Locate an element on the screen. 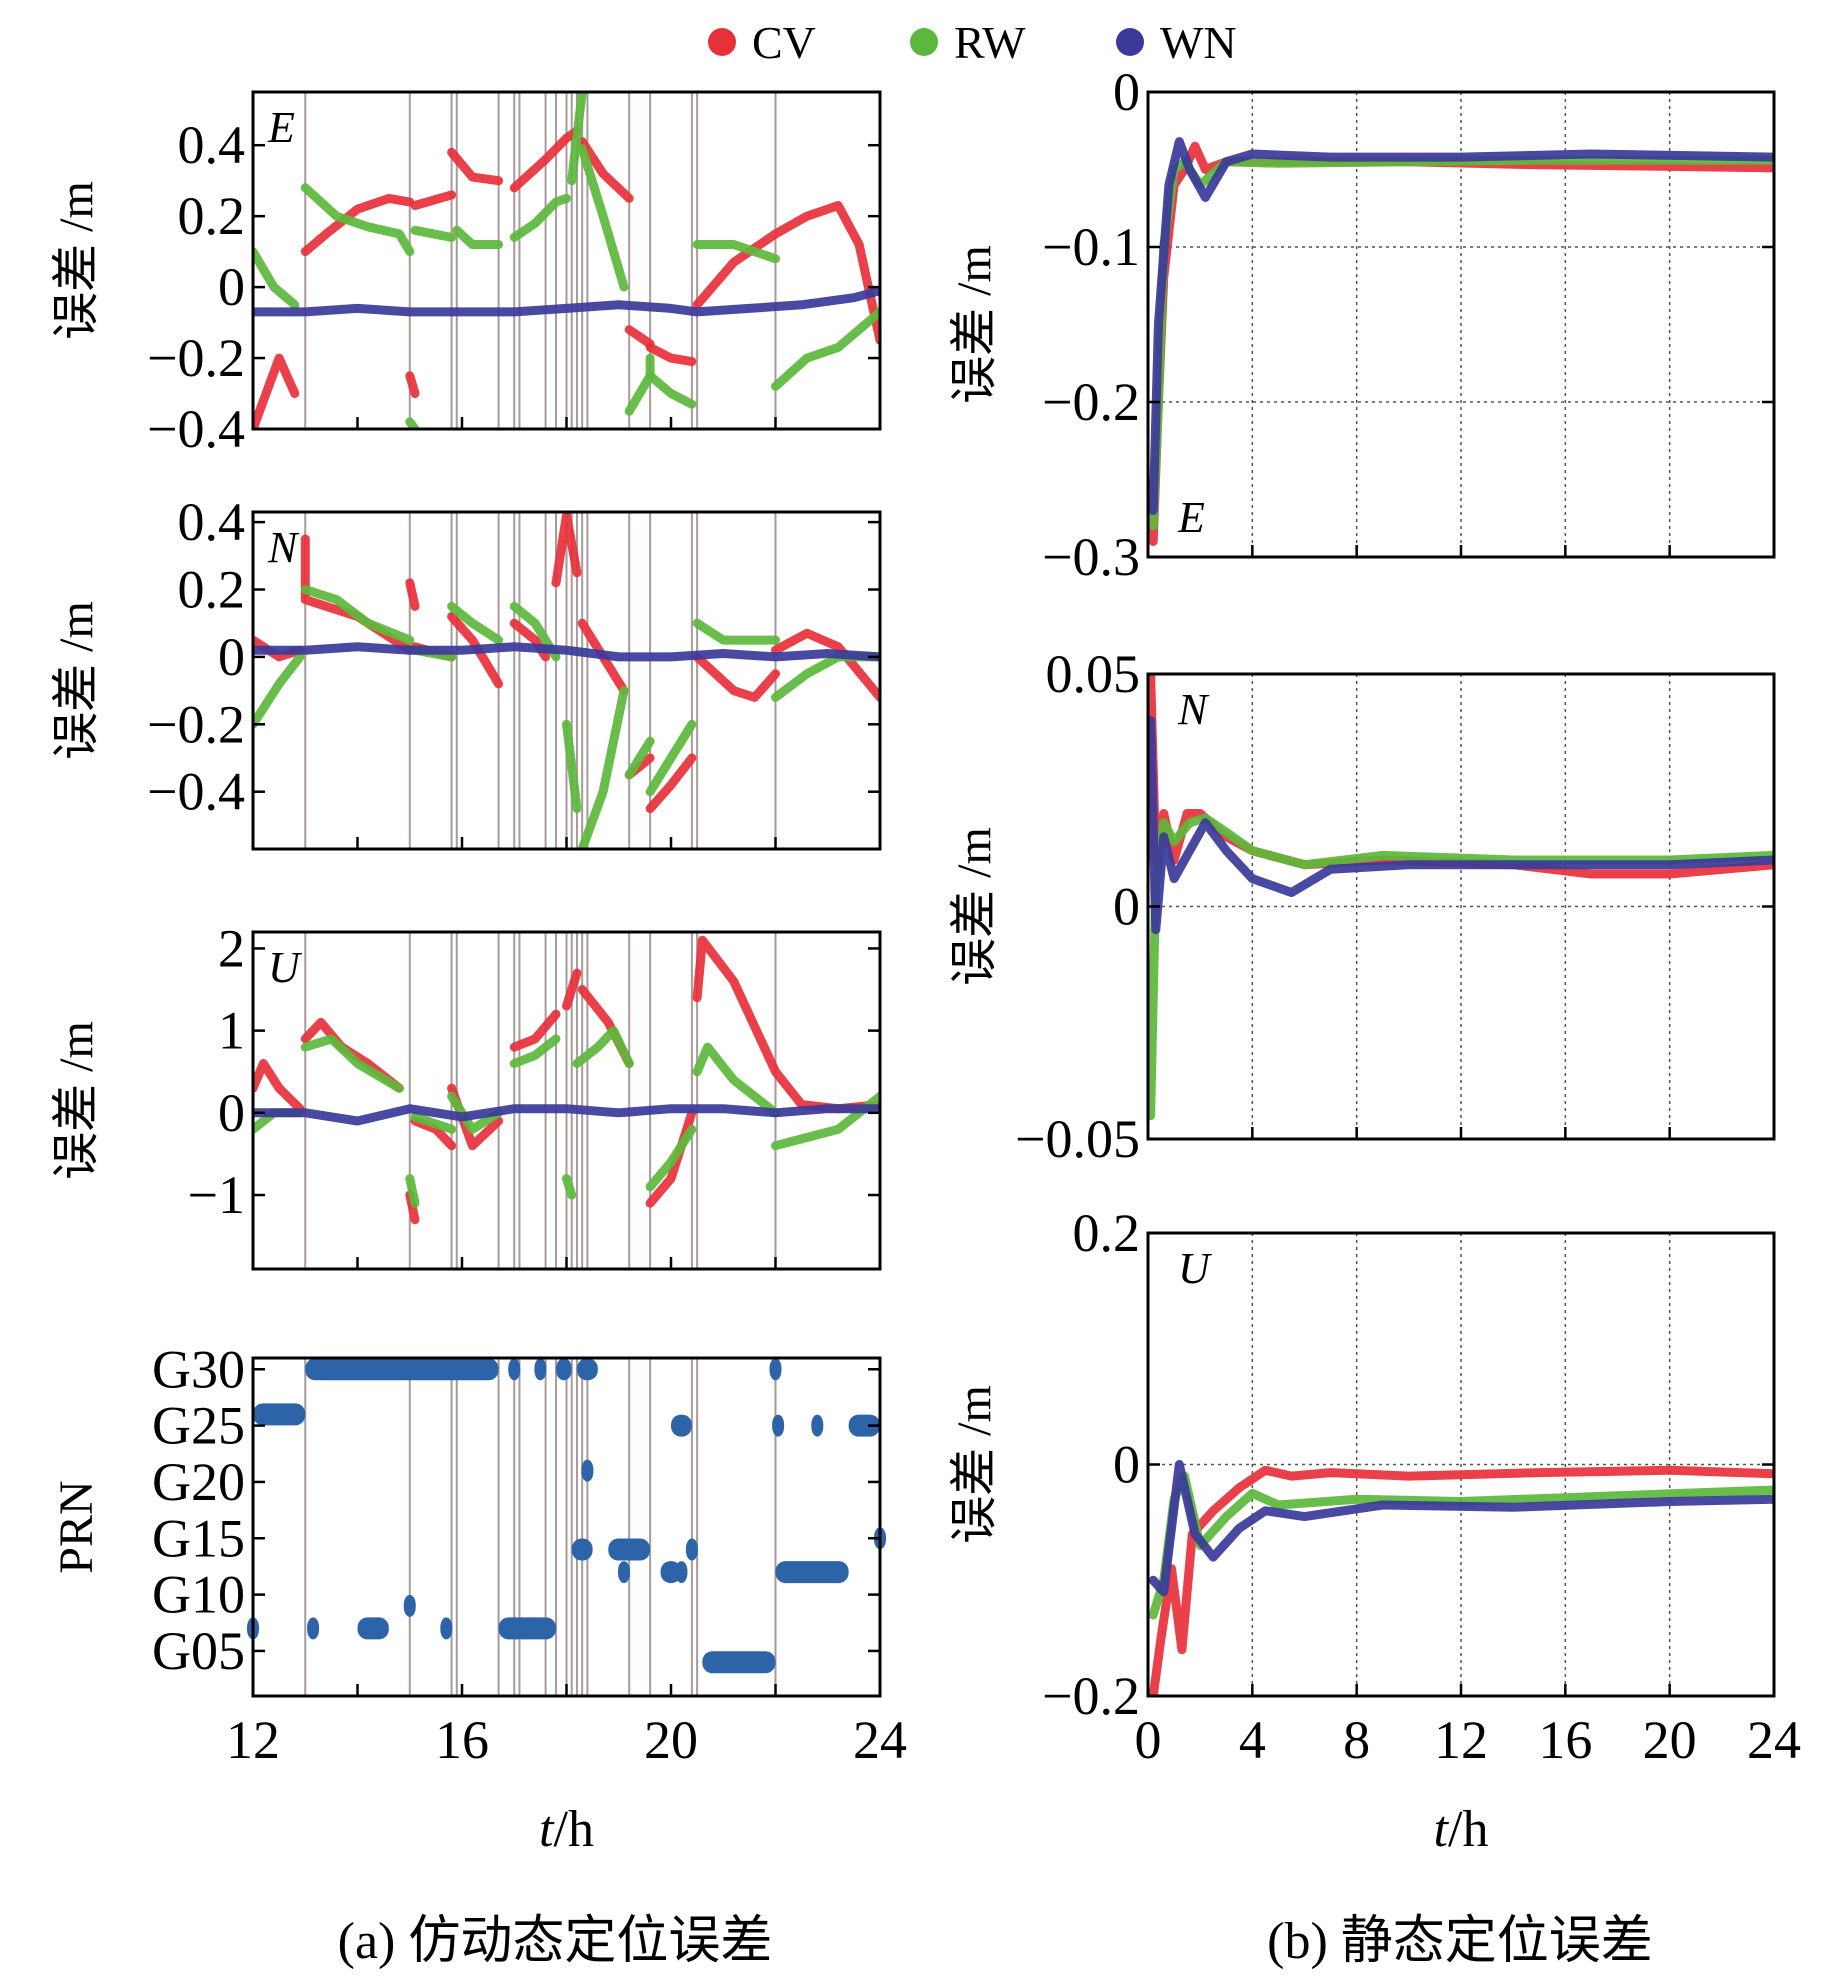 Image resolution: width=1843 pixels, height=1984 pixels. legend-label-wn: WN is located at coordinates (1198, 42).